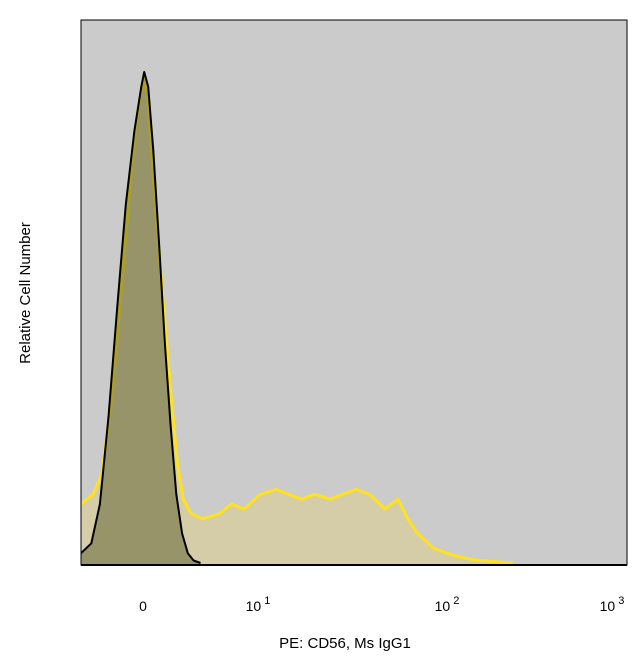 Image resolution: width=640 pixels, height=663 pixels. I want to click on y-axis-label: Relative Cell Number, so click(25, 293).